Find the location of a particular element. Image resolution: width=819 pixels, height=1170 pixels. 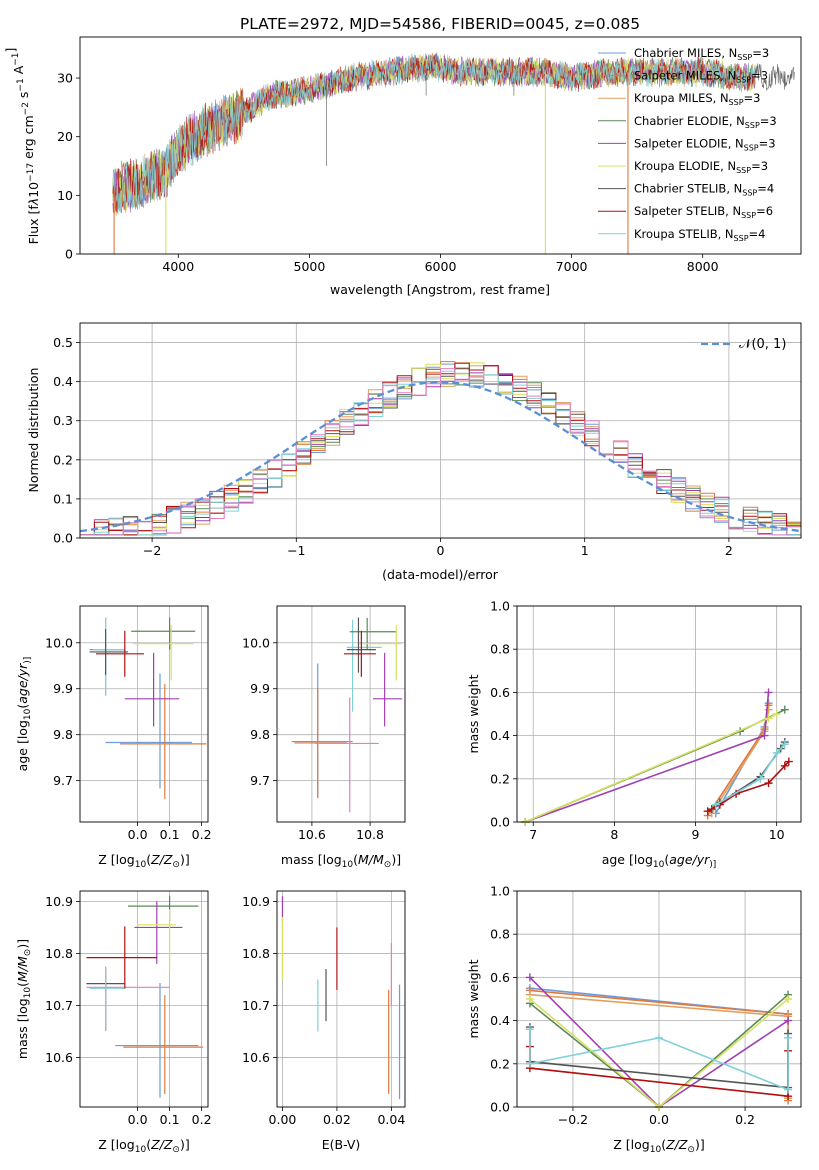

x-axis-label-part: ( is located at coordinates (148, 1144).